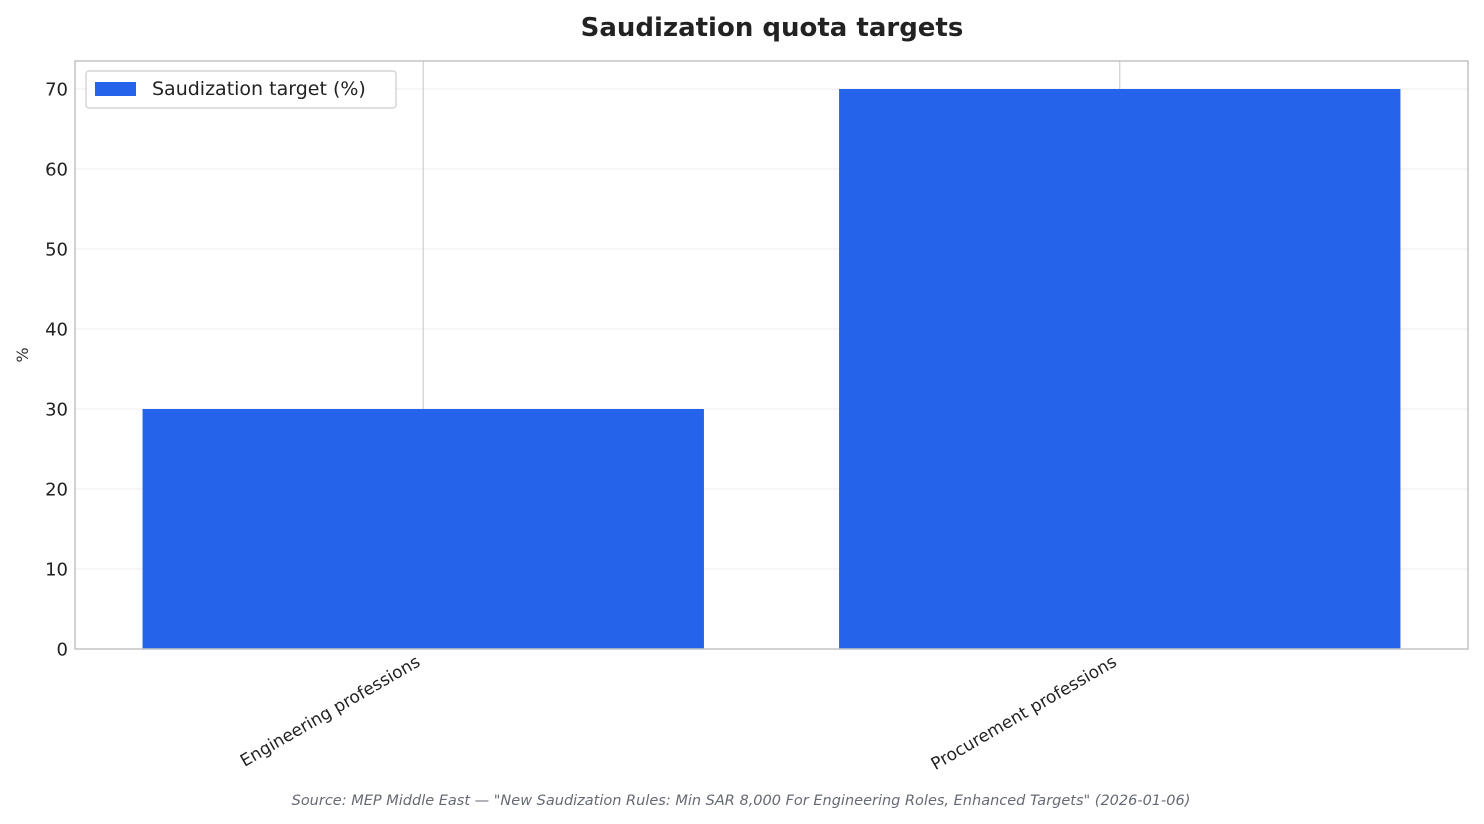 This screenshot has width=1484, height=824. I want to click on y-axis-label: %, so click(22, 354).